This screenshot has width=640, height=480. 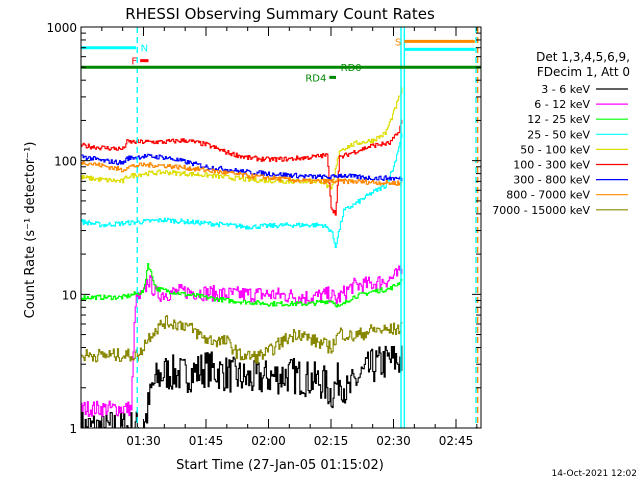 What do you see at coordinates (242, 173) in the screenshot?
I see `series-line-800-7000kev` at bounding box center [242, 173].